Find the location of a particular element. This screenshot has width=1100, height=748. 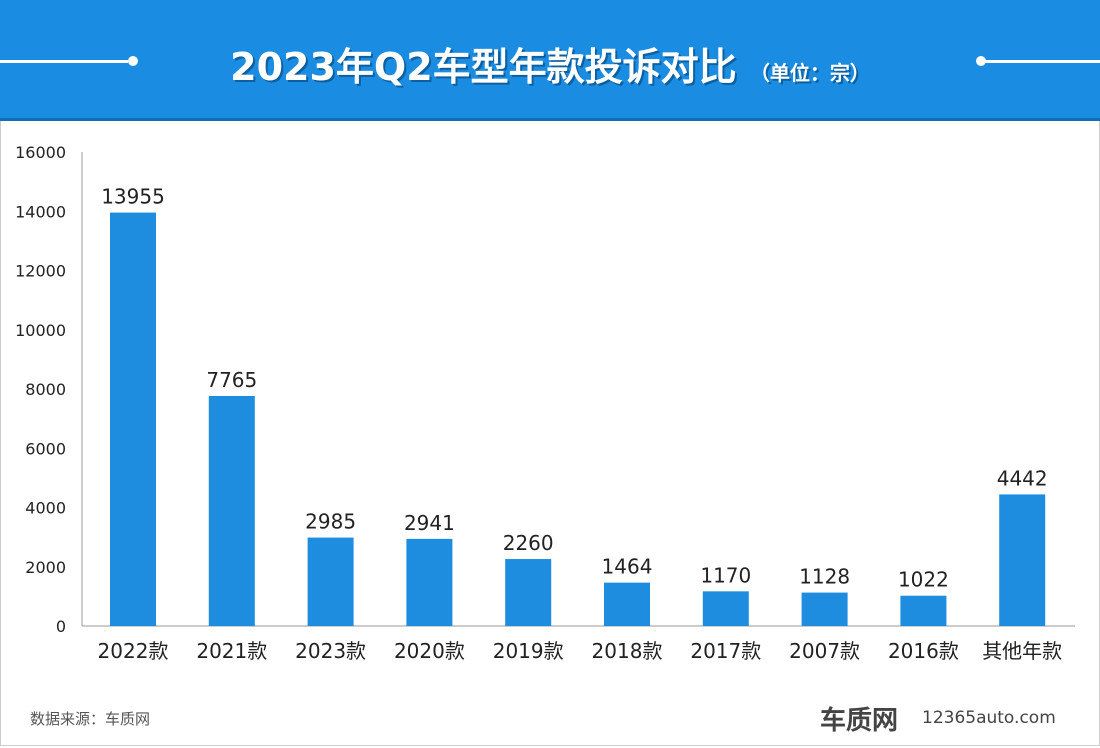

data-label: 2941 is located at coordinates (429, 523).